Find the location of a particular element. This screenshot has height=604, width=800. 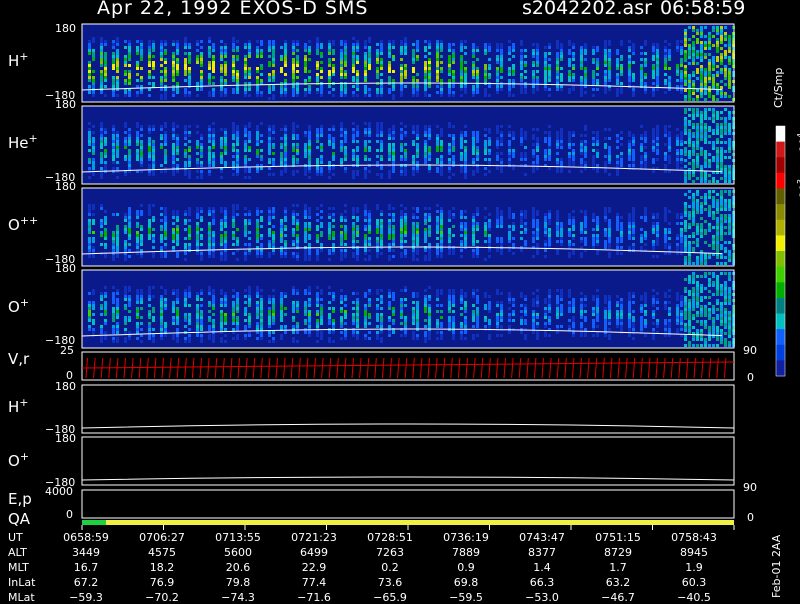

table-row-label: InLat is located at coordinates (21, 582).